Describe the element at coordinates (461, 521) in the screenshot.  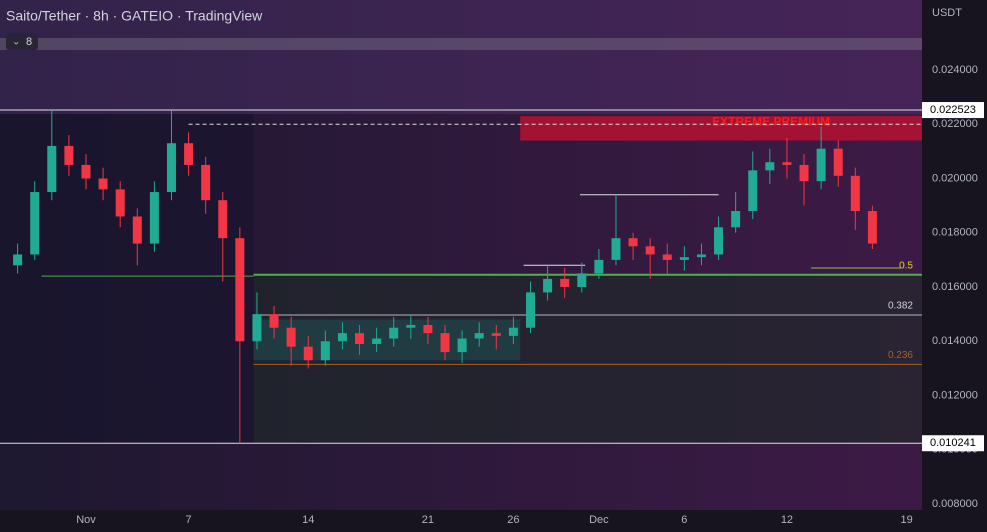
I see `time-axis` at that location.